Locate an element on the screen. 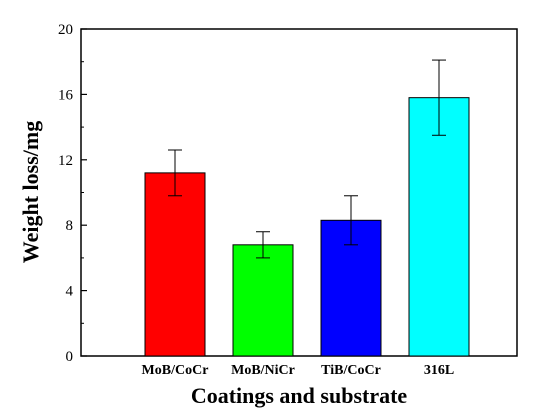 This screenshot has width=550, height=420. y-tick-label: 8 is located at coordinates (70, 226).